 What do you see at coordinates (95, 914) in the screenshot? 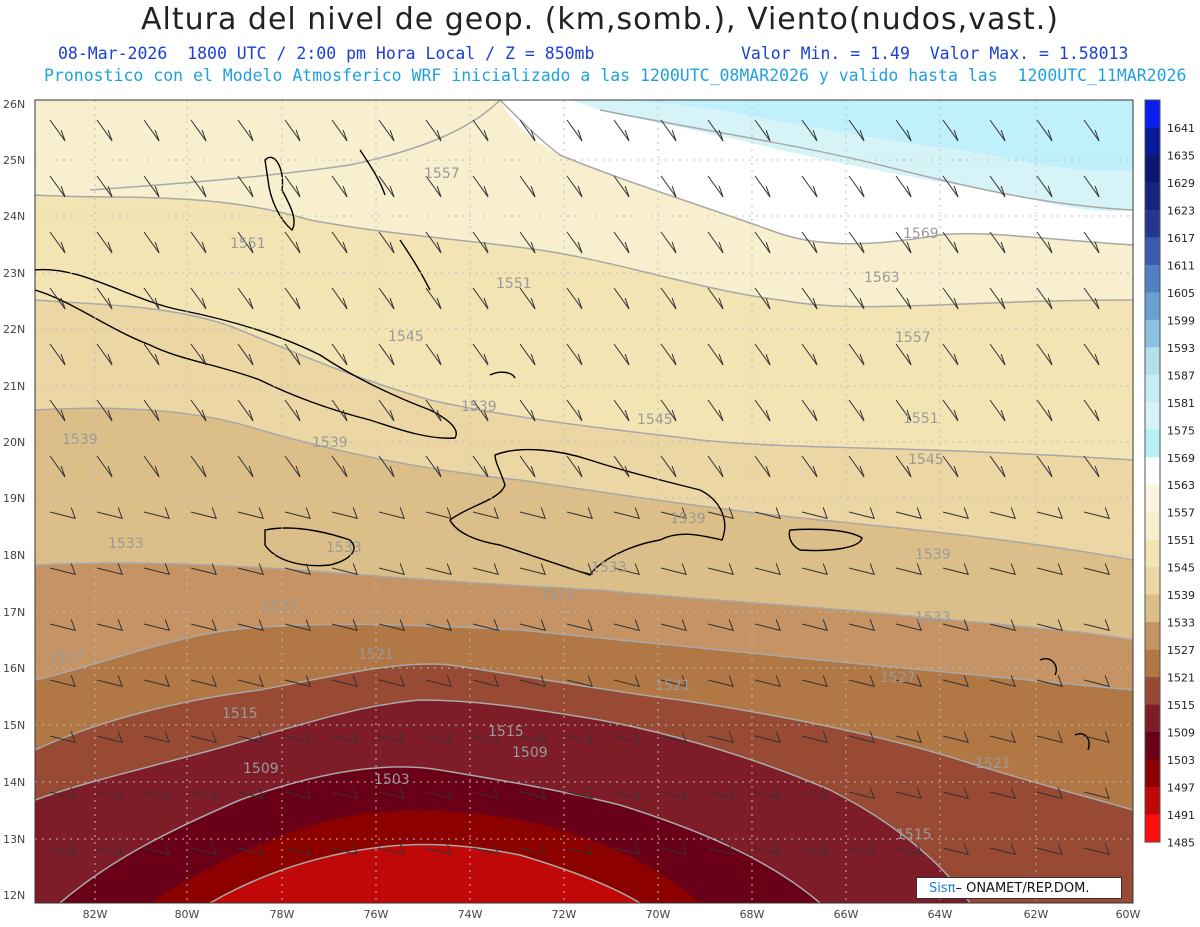
I see `lon-label: 82W` at bounding box center [95, 914].